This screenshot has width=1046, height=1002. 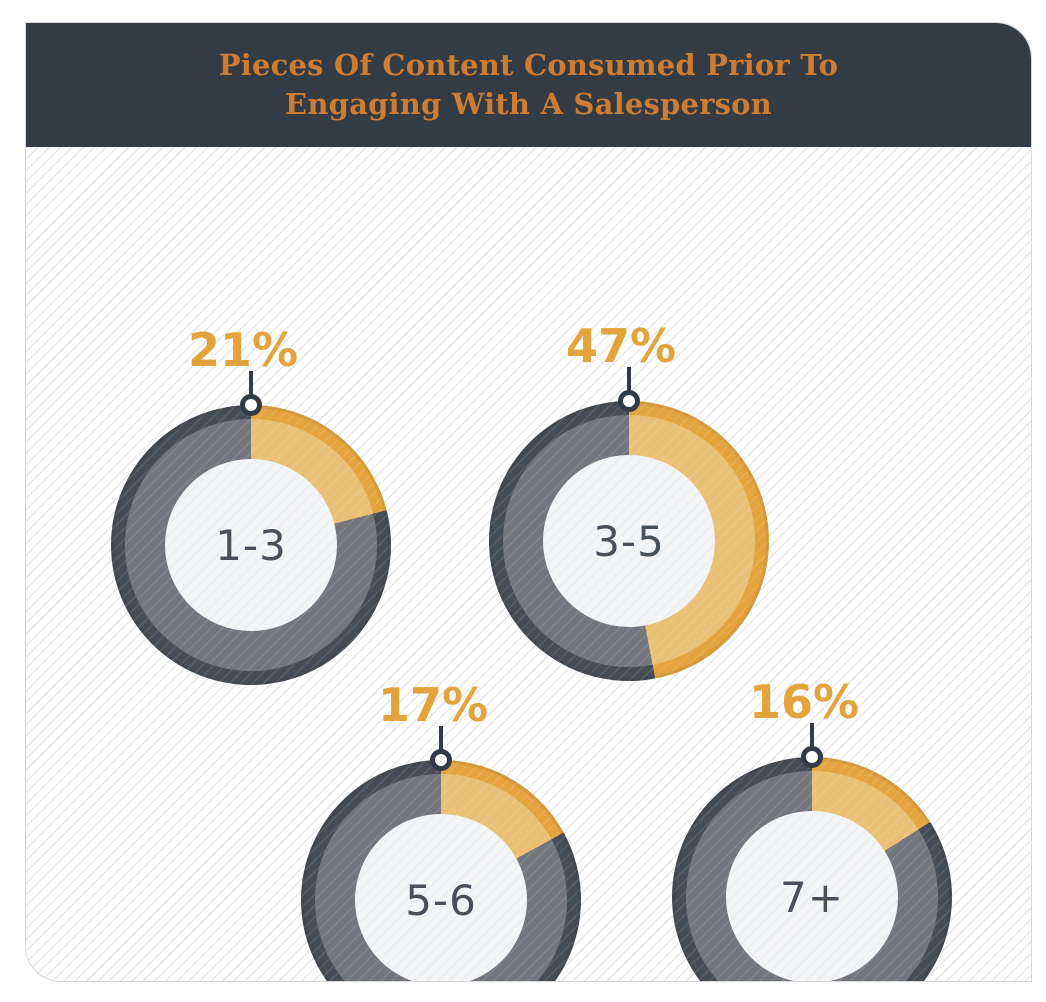 I want to click on donut-hole: 1-3, so click(x=251, y=545).